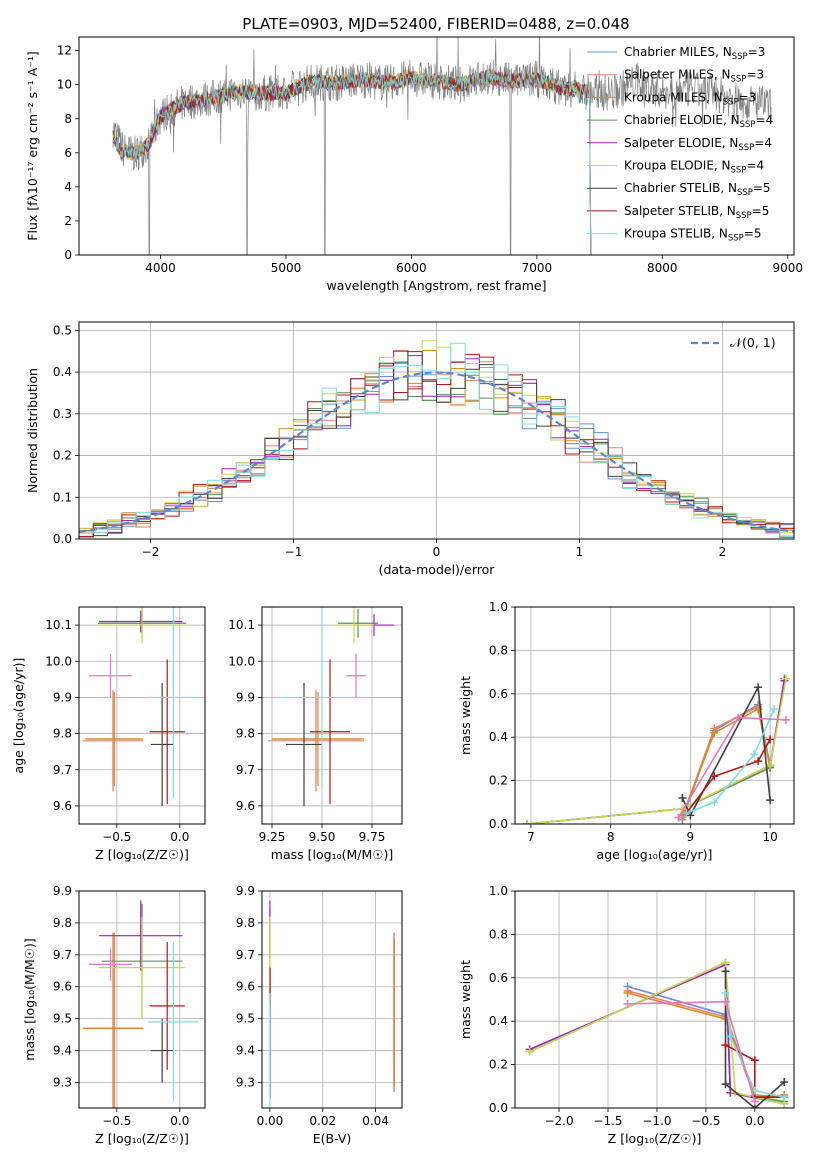 The image size is (819, 1170). Describe the element at coordinates (655, 854) in the screenshot. I see `x-axis-label: age [log₁₀(age/yr)]` at that location.